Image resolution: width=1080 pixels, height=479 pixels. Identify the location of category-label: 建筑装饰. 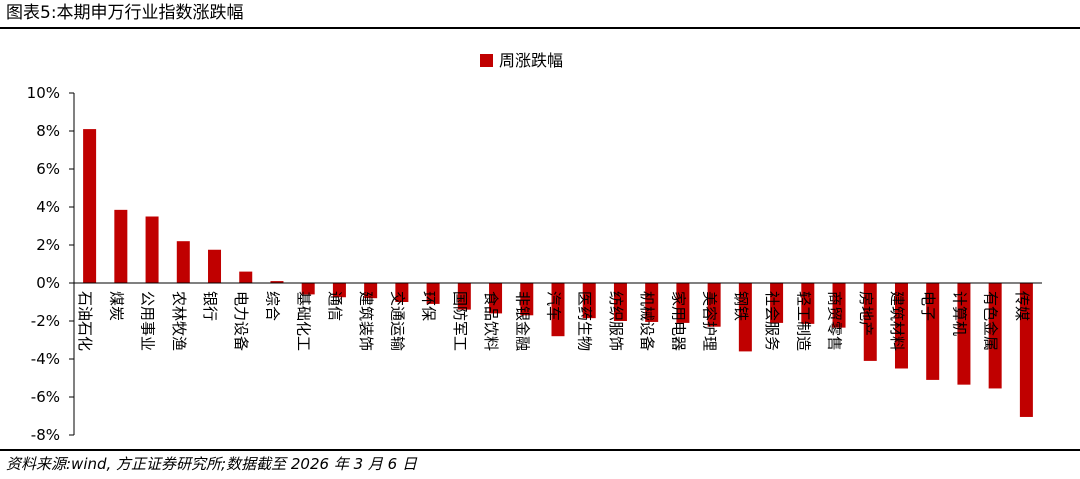
(366, 321).